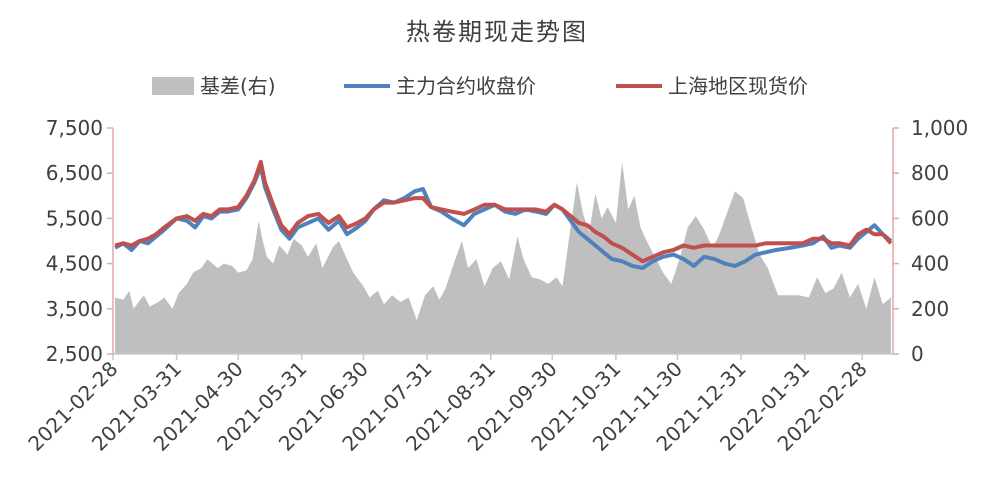 Image resolution: width=994 pixels, height=488 pixels. Describe the element at coordinates (930, 173) in the screenshot. I see `right-tick-label: 800` at that location.